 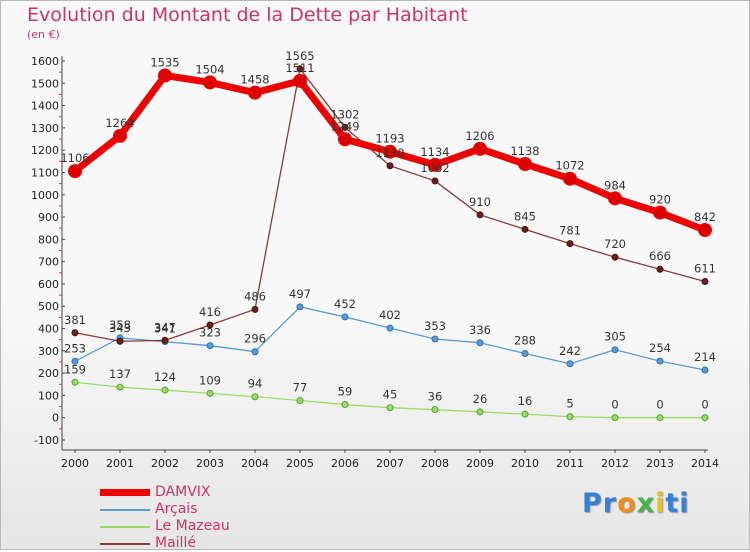 I want to click on logo-letter: i, so click(x=684, y=503).